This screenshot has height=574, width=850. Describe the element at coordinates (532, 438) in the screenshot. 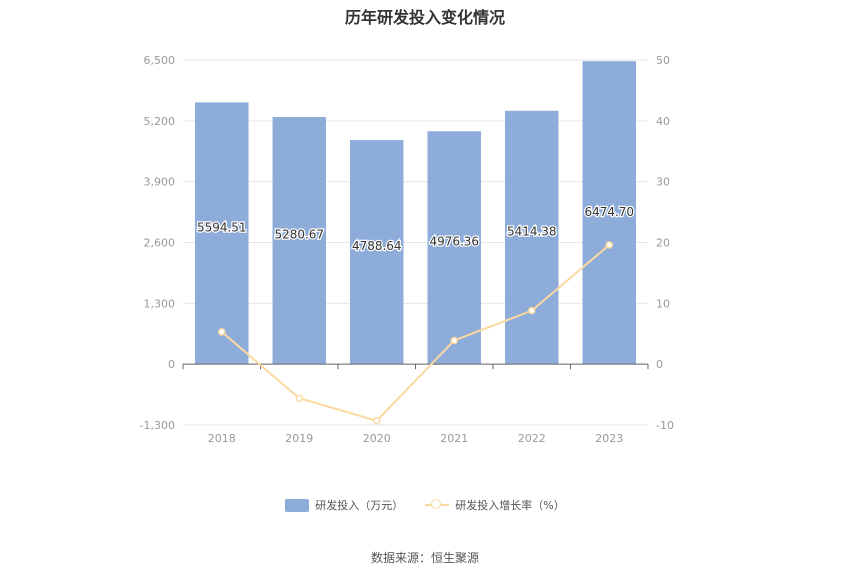

I see `x-tick-label: 2022` at that location.